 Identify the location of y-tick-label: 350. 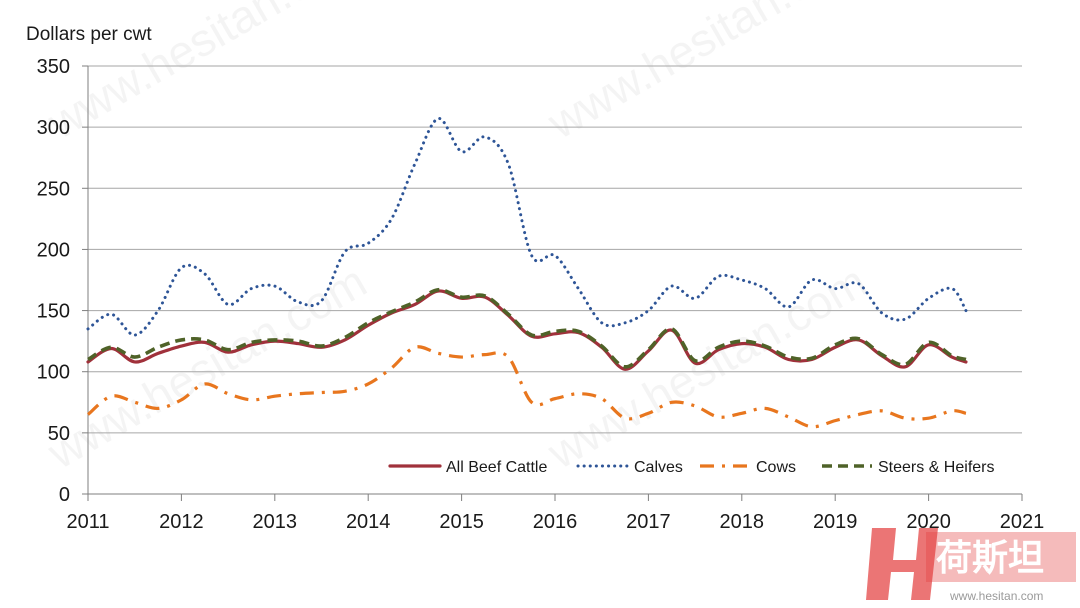
(53, 67).